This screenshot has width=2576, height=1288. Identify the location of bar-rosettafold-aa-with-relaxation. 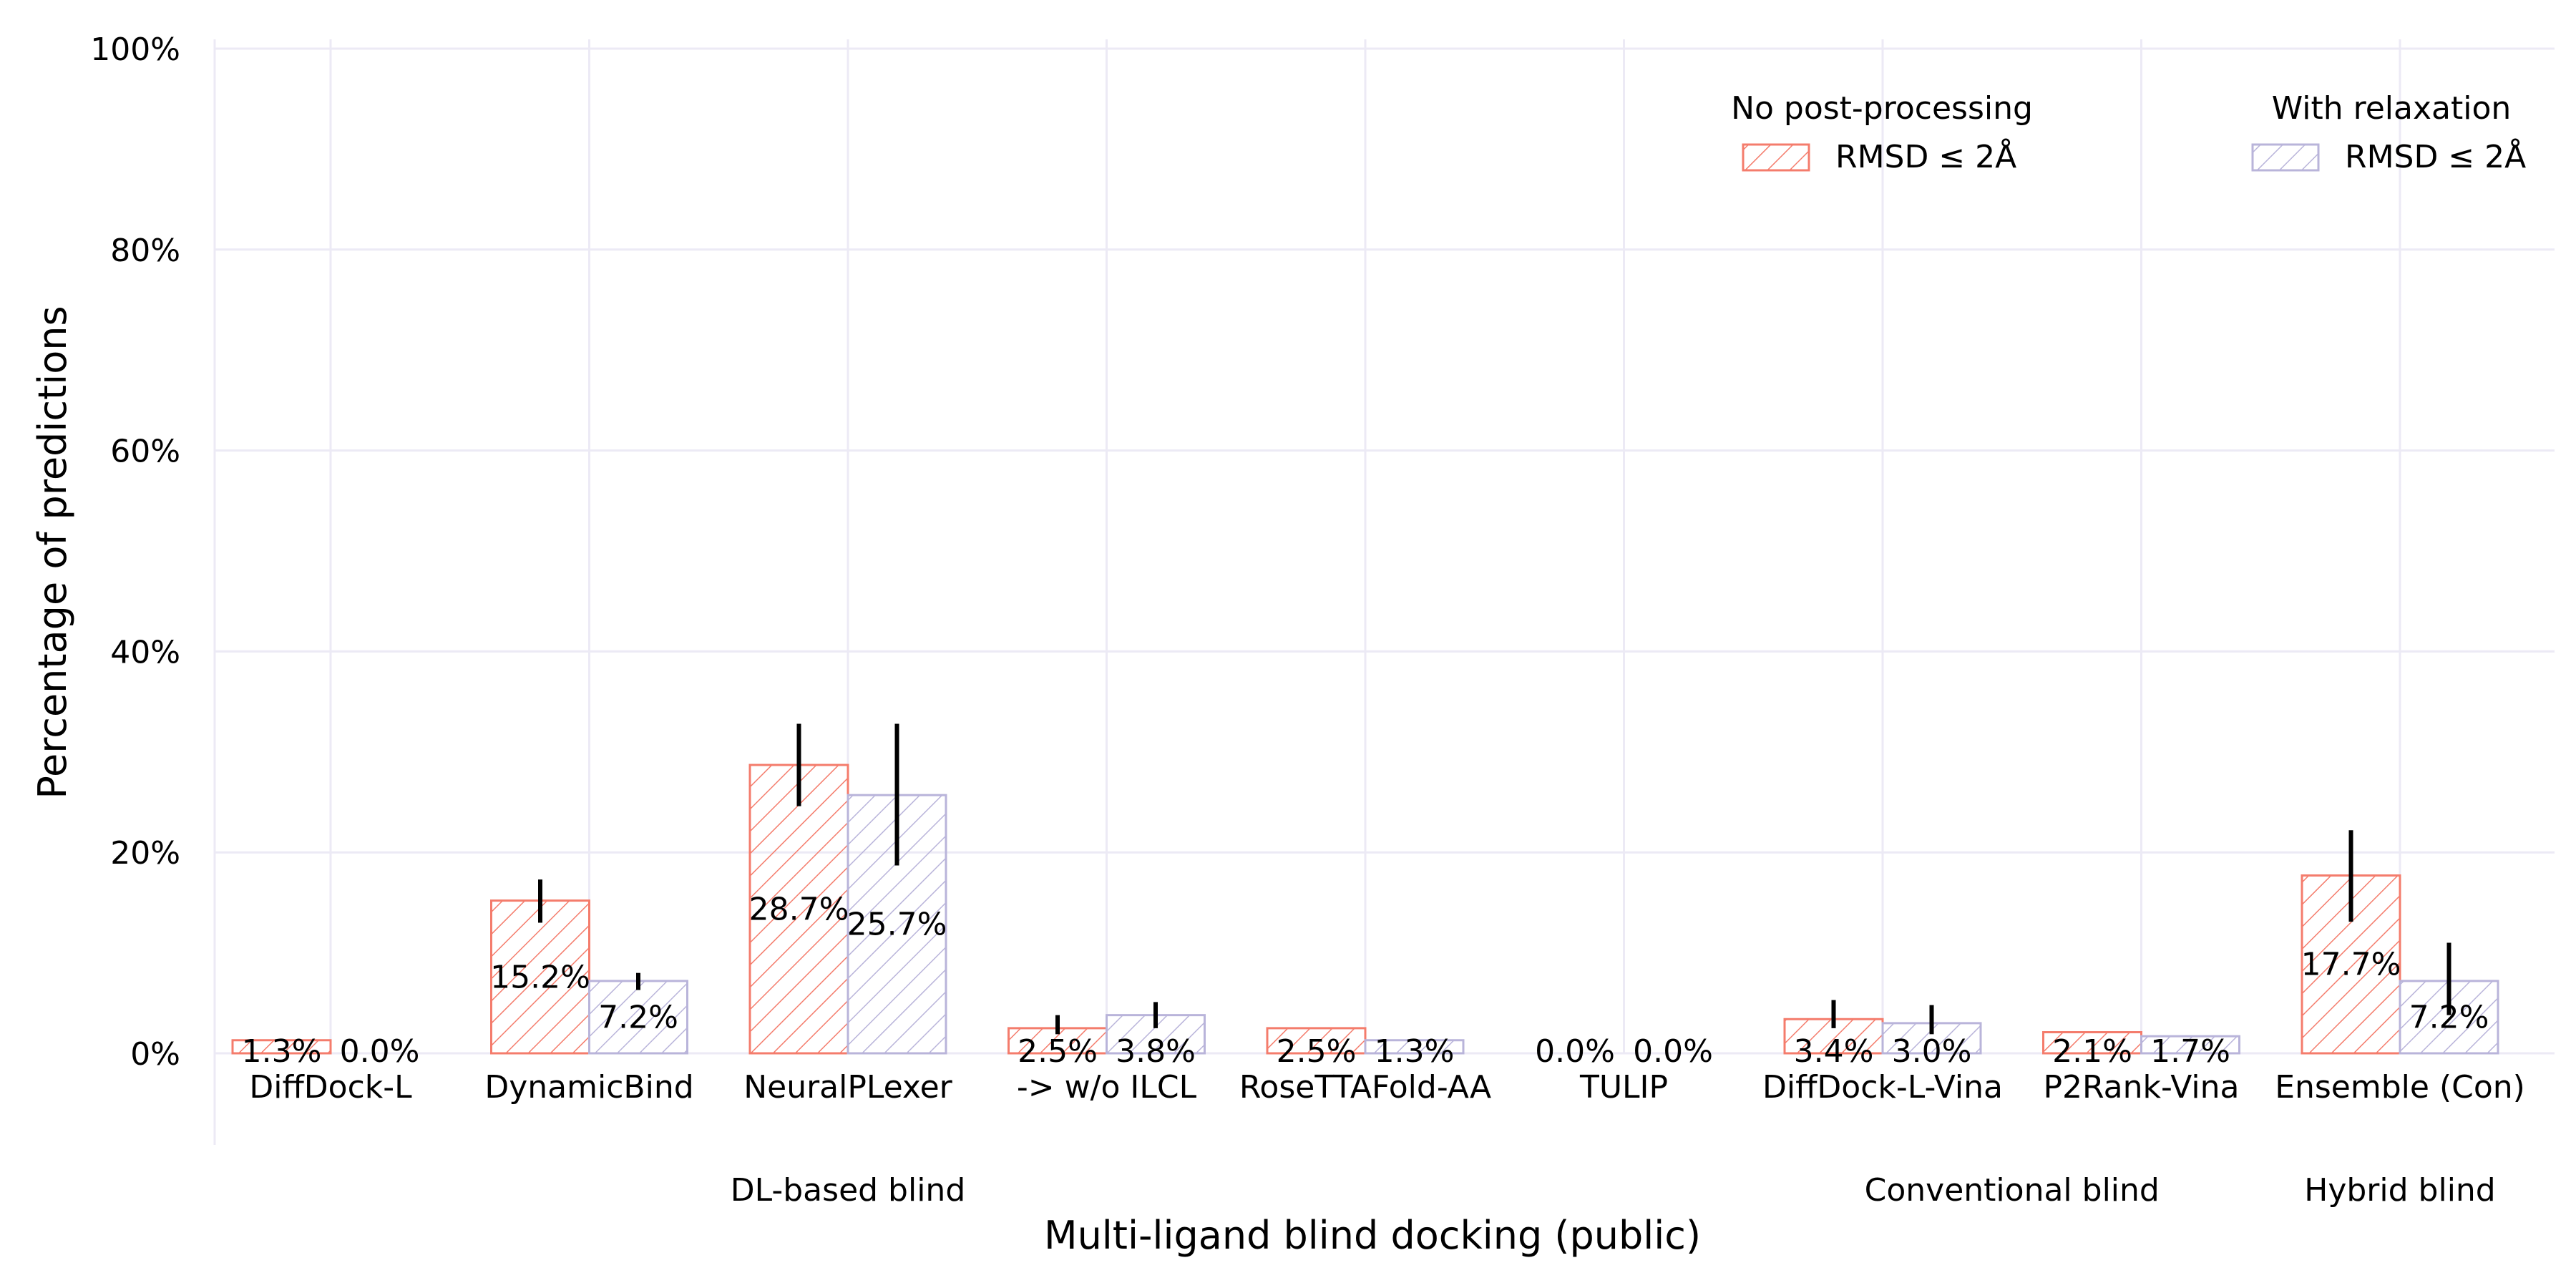
(1414, 1047).